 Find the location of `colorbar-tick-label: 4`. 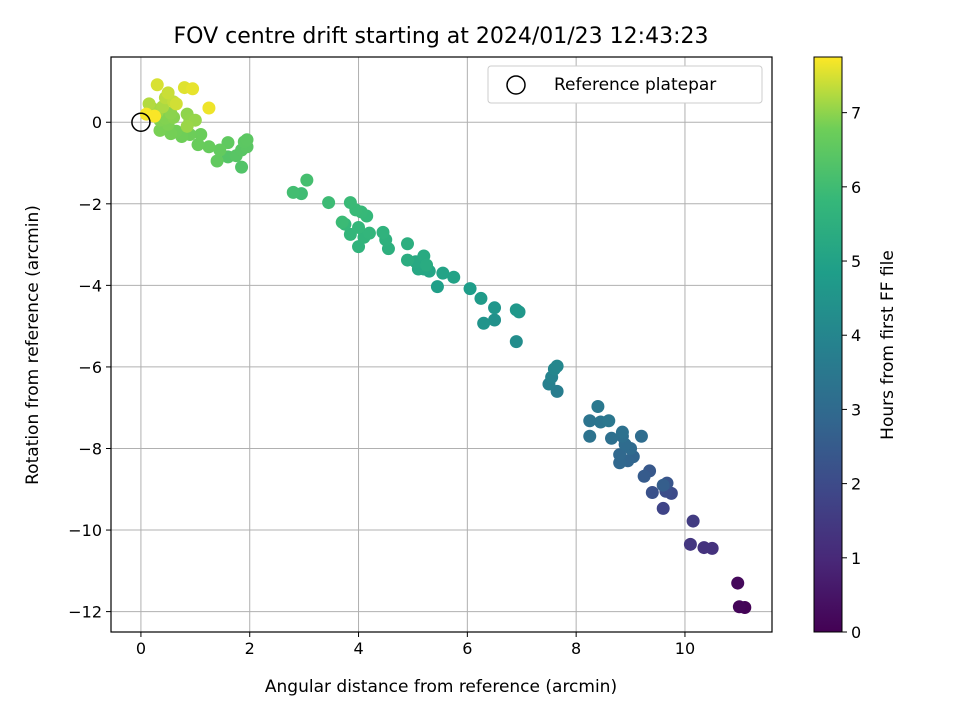

colorbar-tick-label: 4 is located at coordinates (856, 335).